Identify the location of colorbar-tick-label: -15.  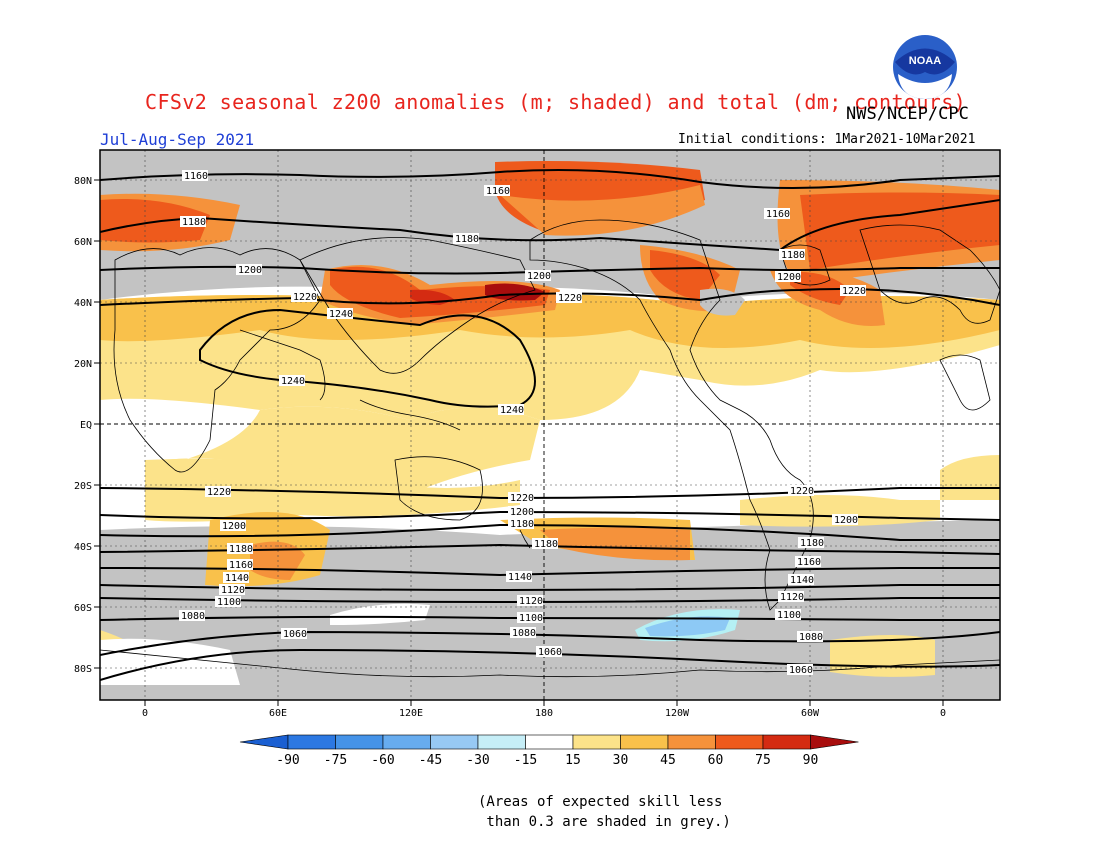
(525, 760).